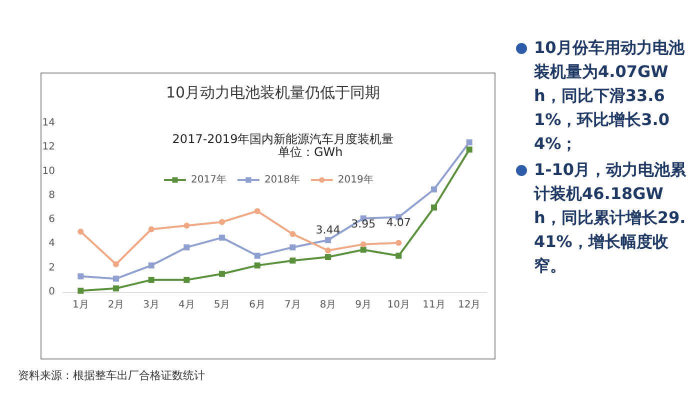  I want to click on text: 资料来源：根据整车出厂合格证数统计, so click(111, 375).